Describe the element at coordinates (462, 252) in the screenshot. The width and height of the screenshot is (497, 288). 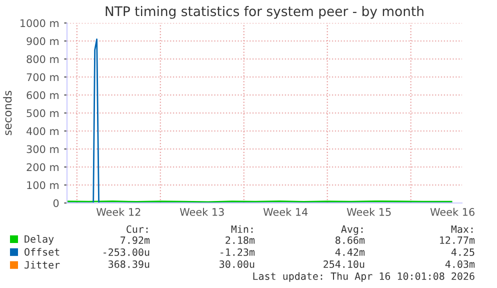
I see `text: 4.25` at that location.